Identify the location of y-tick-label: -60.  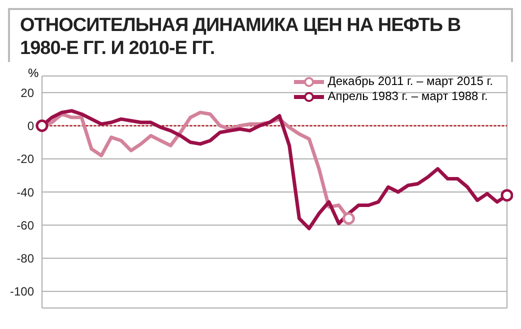
(25, 225).